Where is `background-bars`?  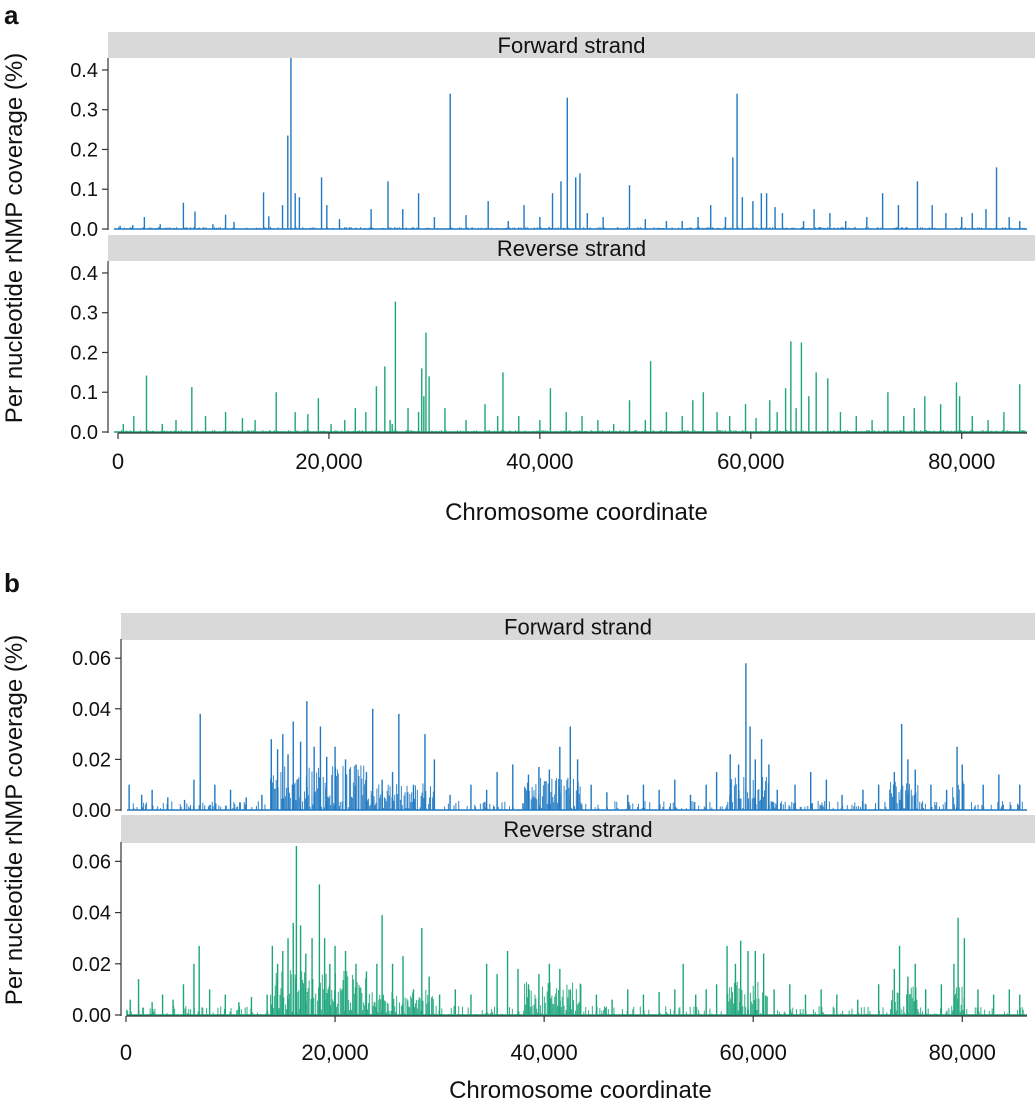 background-bars is located at coordinates (575, 992).